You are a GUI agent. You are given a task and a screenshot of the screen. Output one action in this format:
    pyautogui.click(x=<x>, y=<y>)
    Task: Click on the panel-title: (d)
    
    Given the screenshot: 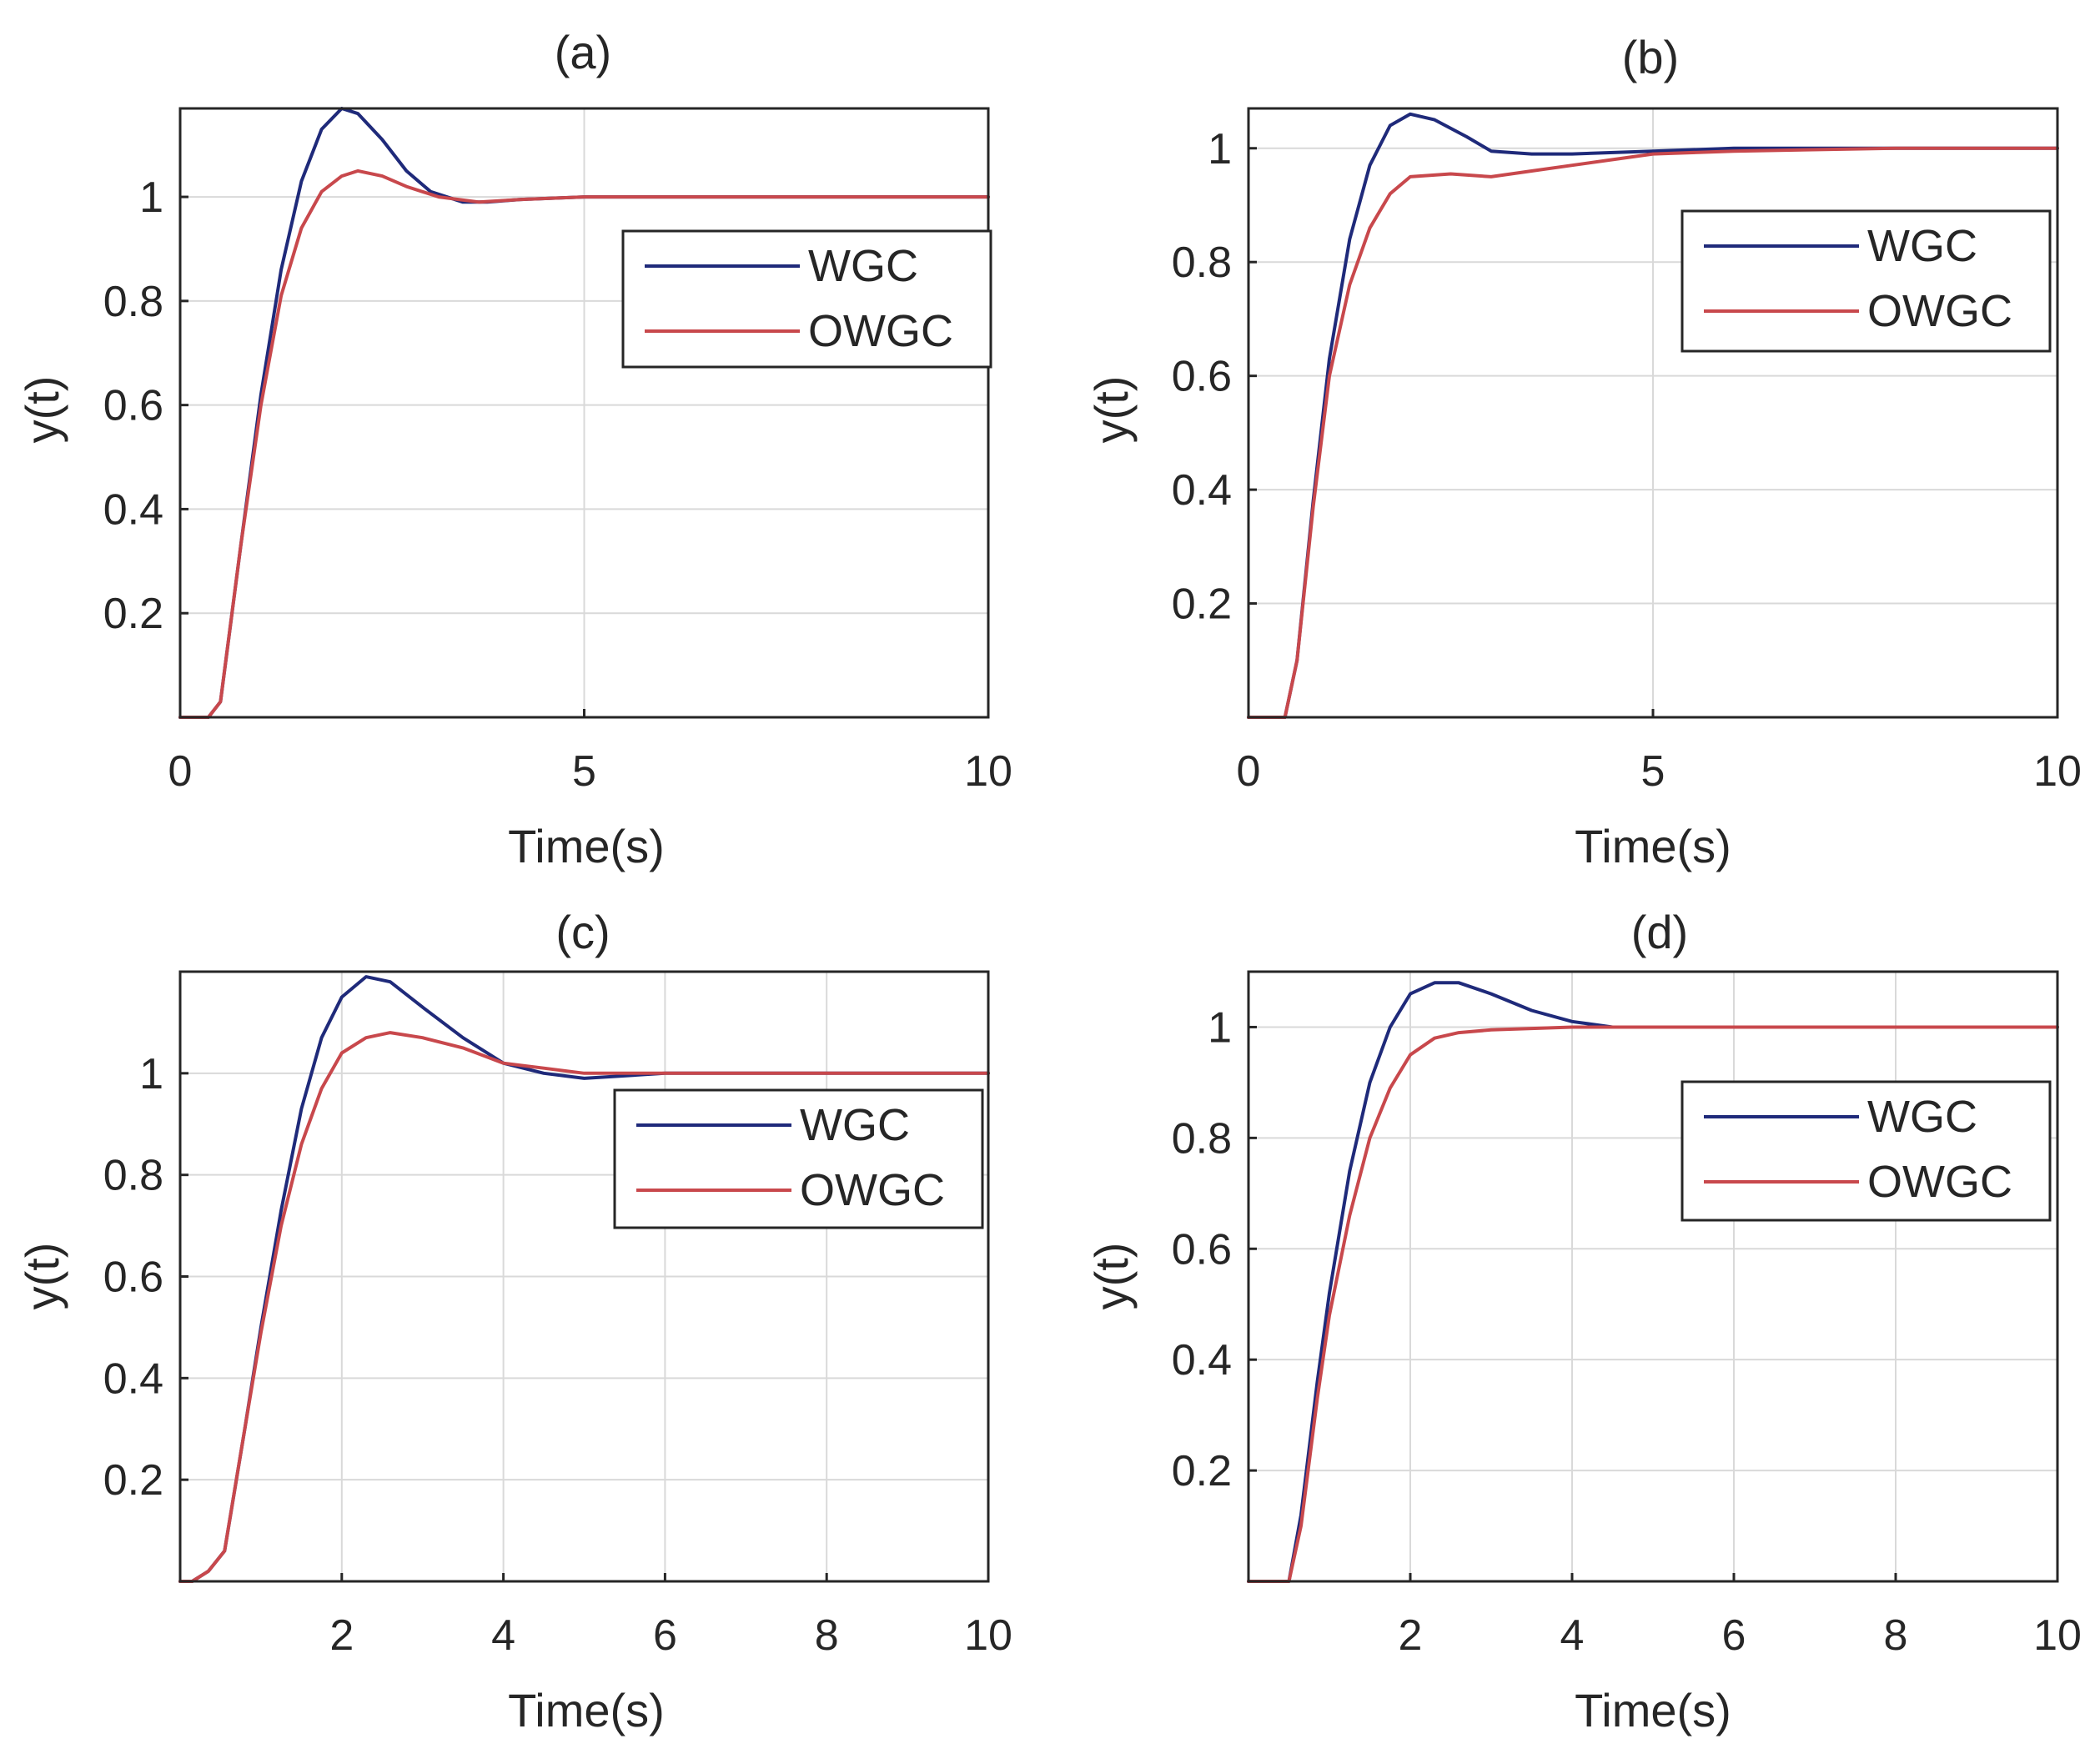 What is the action you would take?
    pyautogui.click(x=1660, y=932)
    